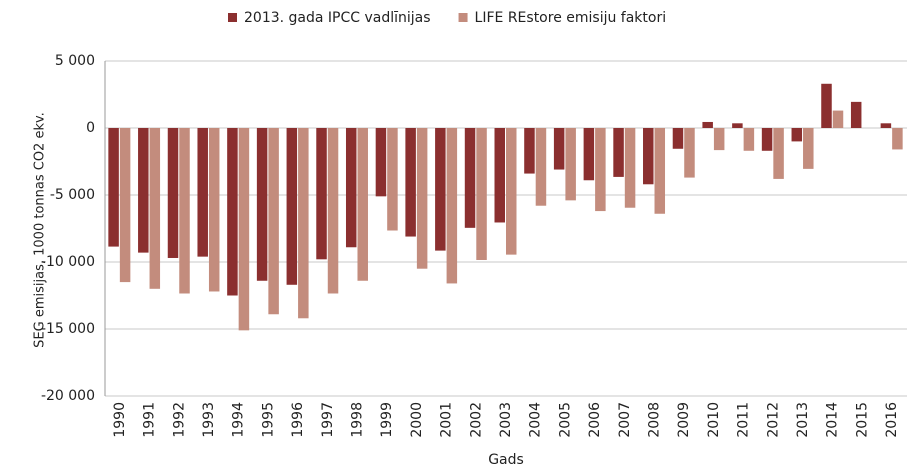 This screenshot has height=469, width=908. Describe the element at coordinates (803, 420) in the screenshot. I see `x-tick-label: 2013` at that location.